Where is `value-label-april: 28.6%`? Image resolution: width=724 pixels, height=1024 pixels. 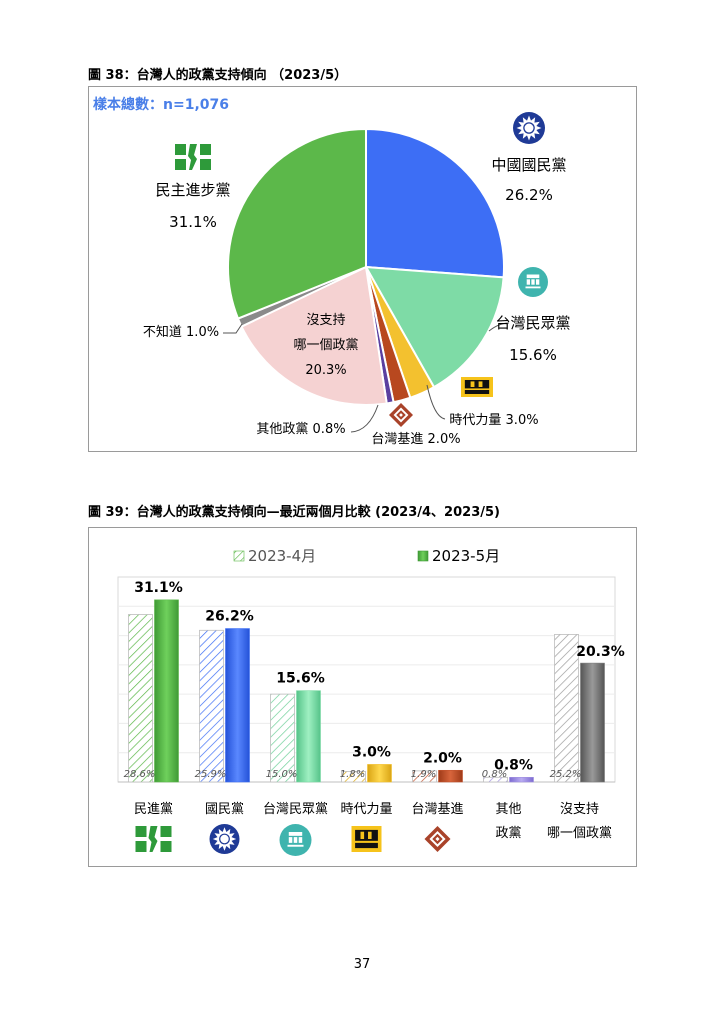 value-label-april: 28.6% is located at coordinates (140, 774).